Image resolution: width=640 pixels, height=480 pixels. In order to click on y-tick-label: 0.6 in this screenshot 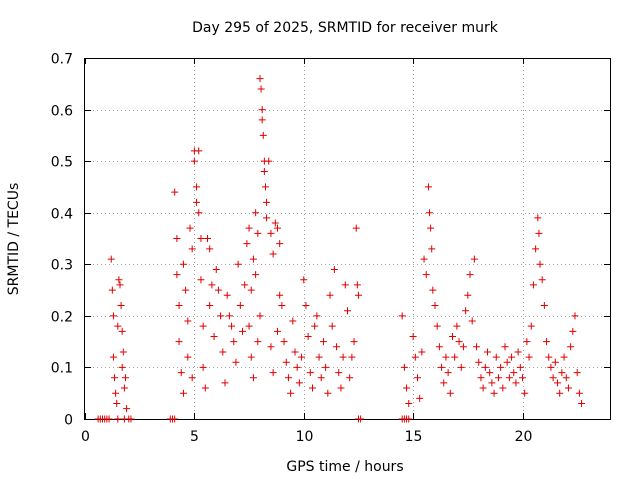, I will do `click(62, 112)`.